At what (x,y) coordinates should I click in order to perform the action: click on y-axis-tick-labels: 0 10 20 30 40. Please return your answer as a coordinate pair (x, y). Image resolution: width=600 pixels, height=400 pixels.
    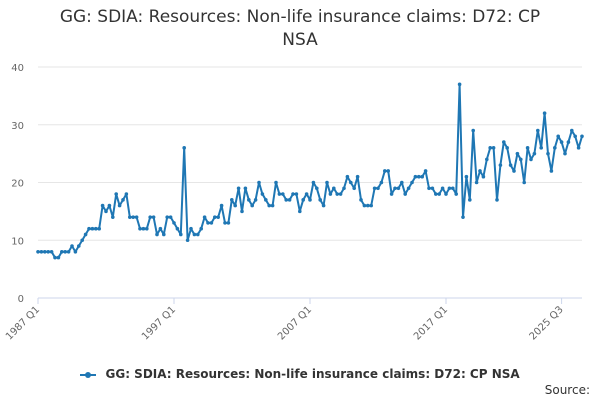
    Looking at the image, I should click on (17, 184).